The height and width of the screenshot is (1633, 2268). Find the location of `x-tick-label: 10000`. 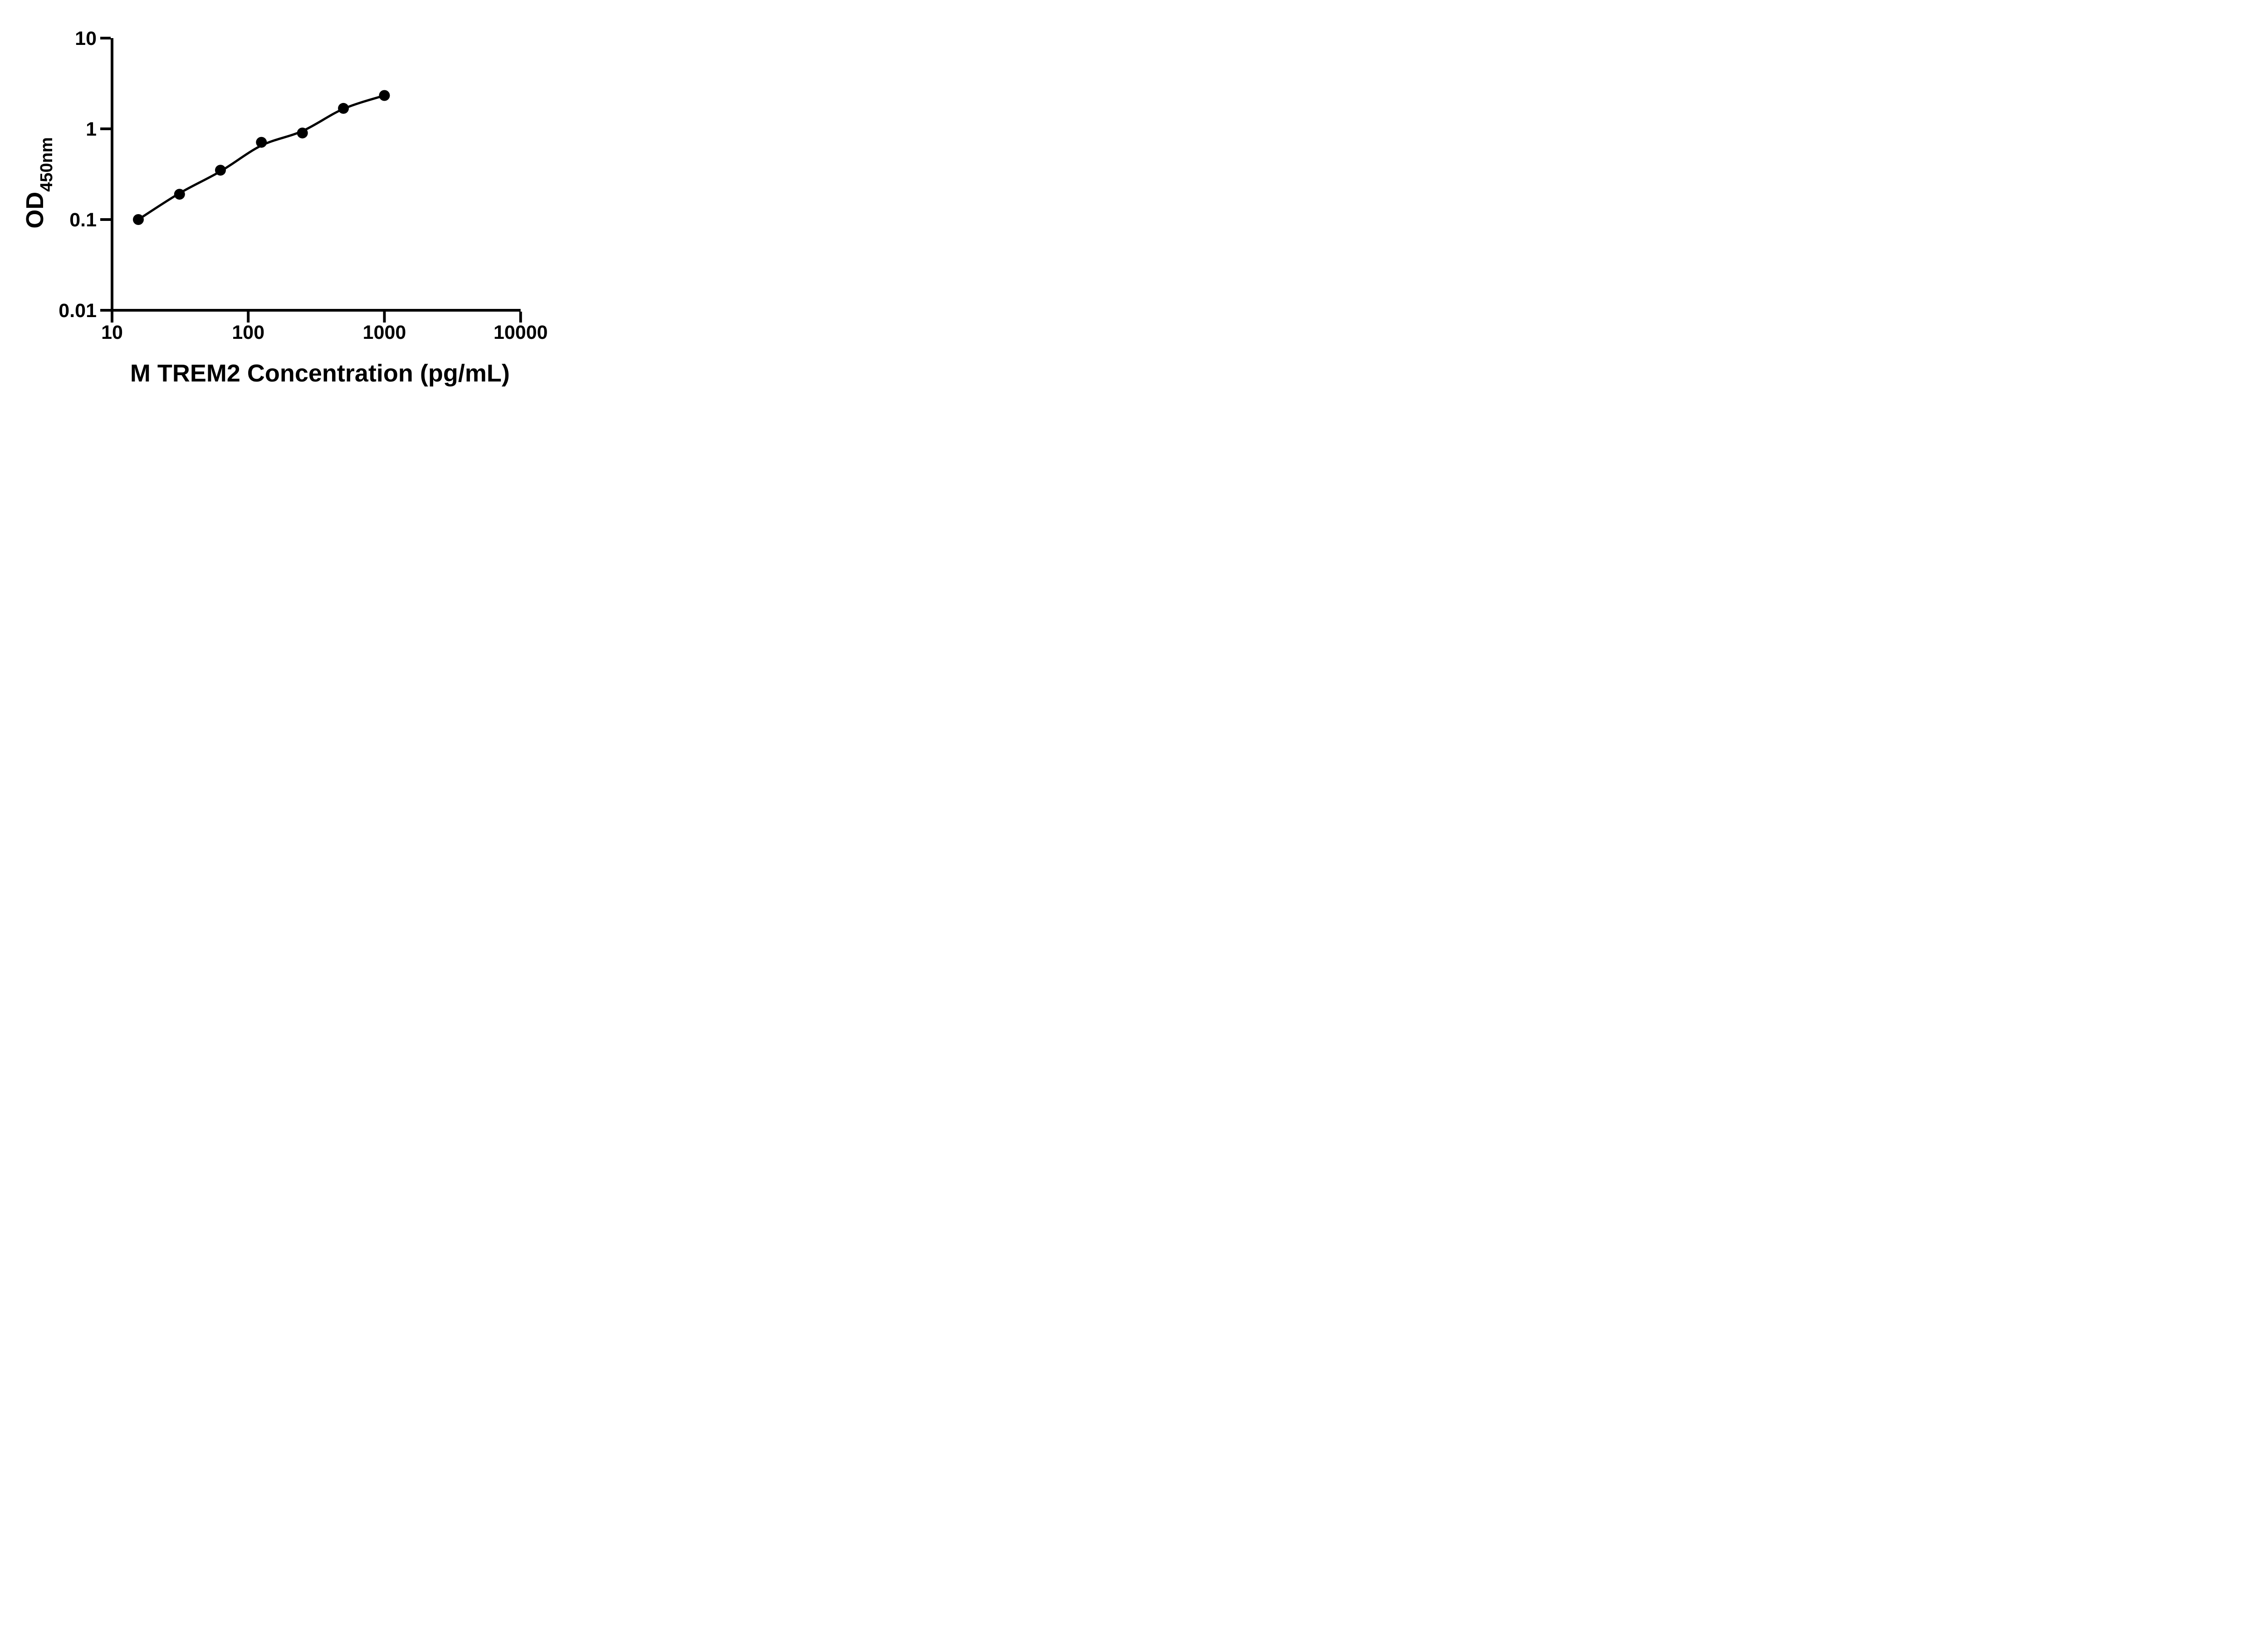

x-tick-label: 10000 is located at coordinates (521, 332).